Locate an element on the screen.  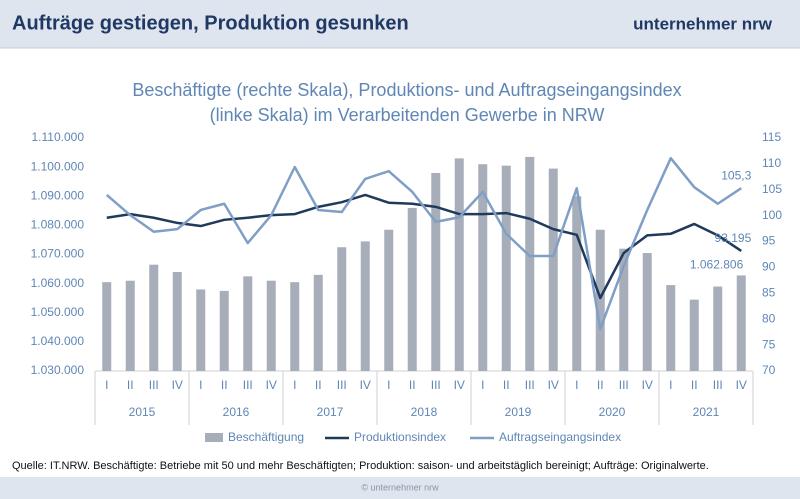
y-tick-label: 1.050.000 is located at coordinates (58, 312).